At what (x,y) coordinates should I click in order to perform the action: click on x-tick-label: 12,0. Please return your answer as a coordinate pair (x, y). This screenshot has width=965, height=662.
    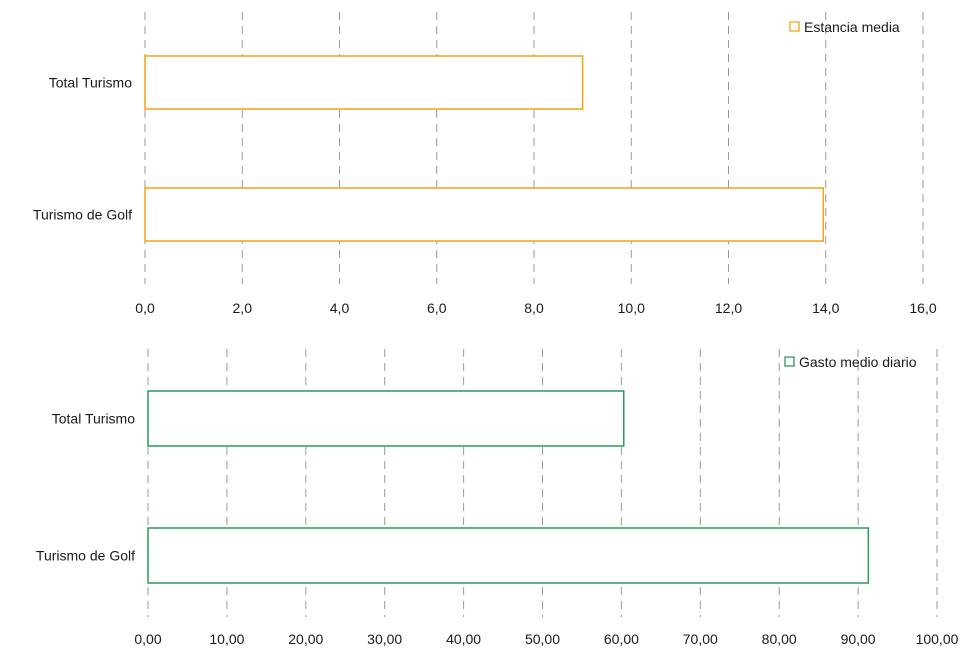
    Looking at the image, I should click on (728, 308).